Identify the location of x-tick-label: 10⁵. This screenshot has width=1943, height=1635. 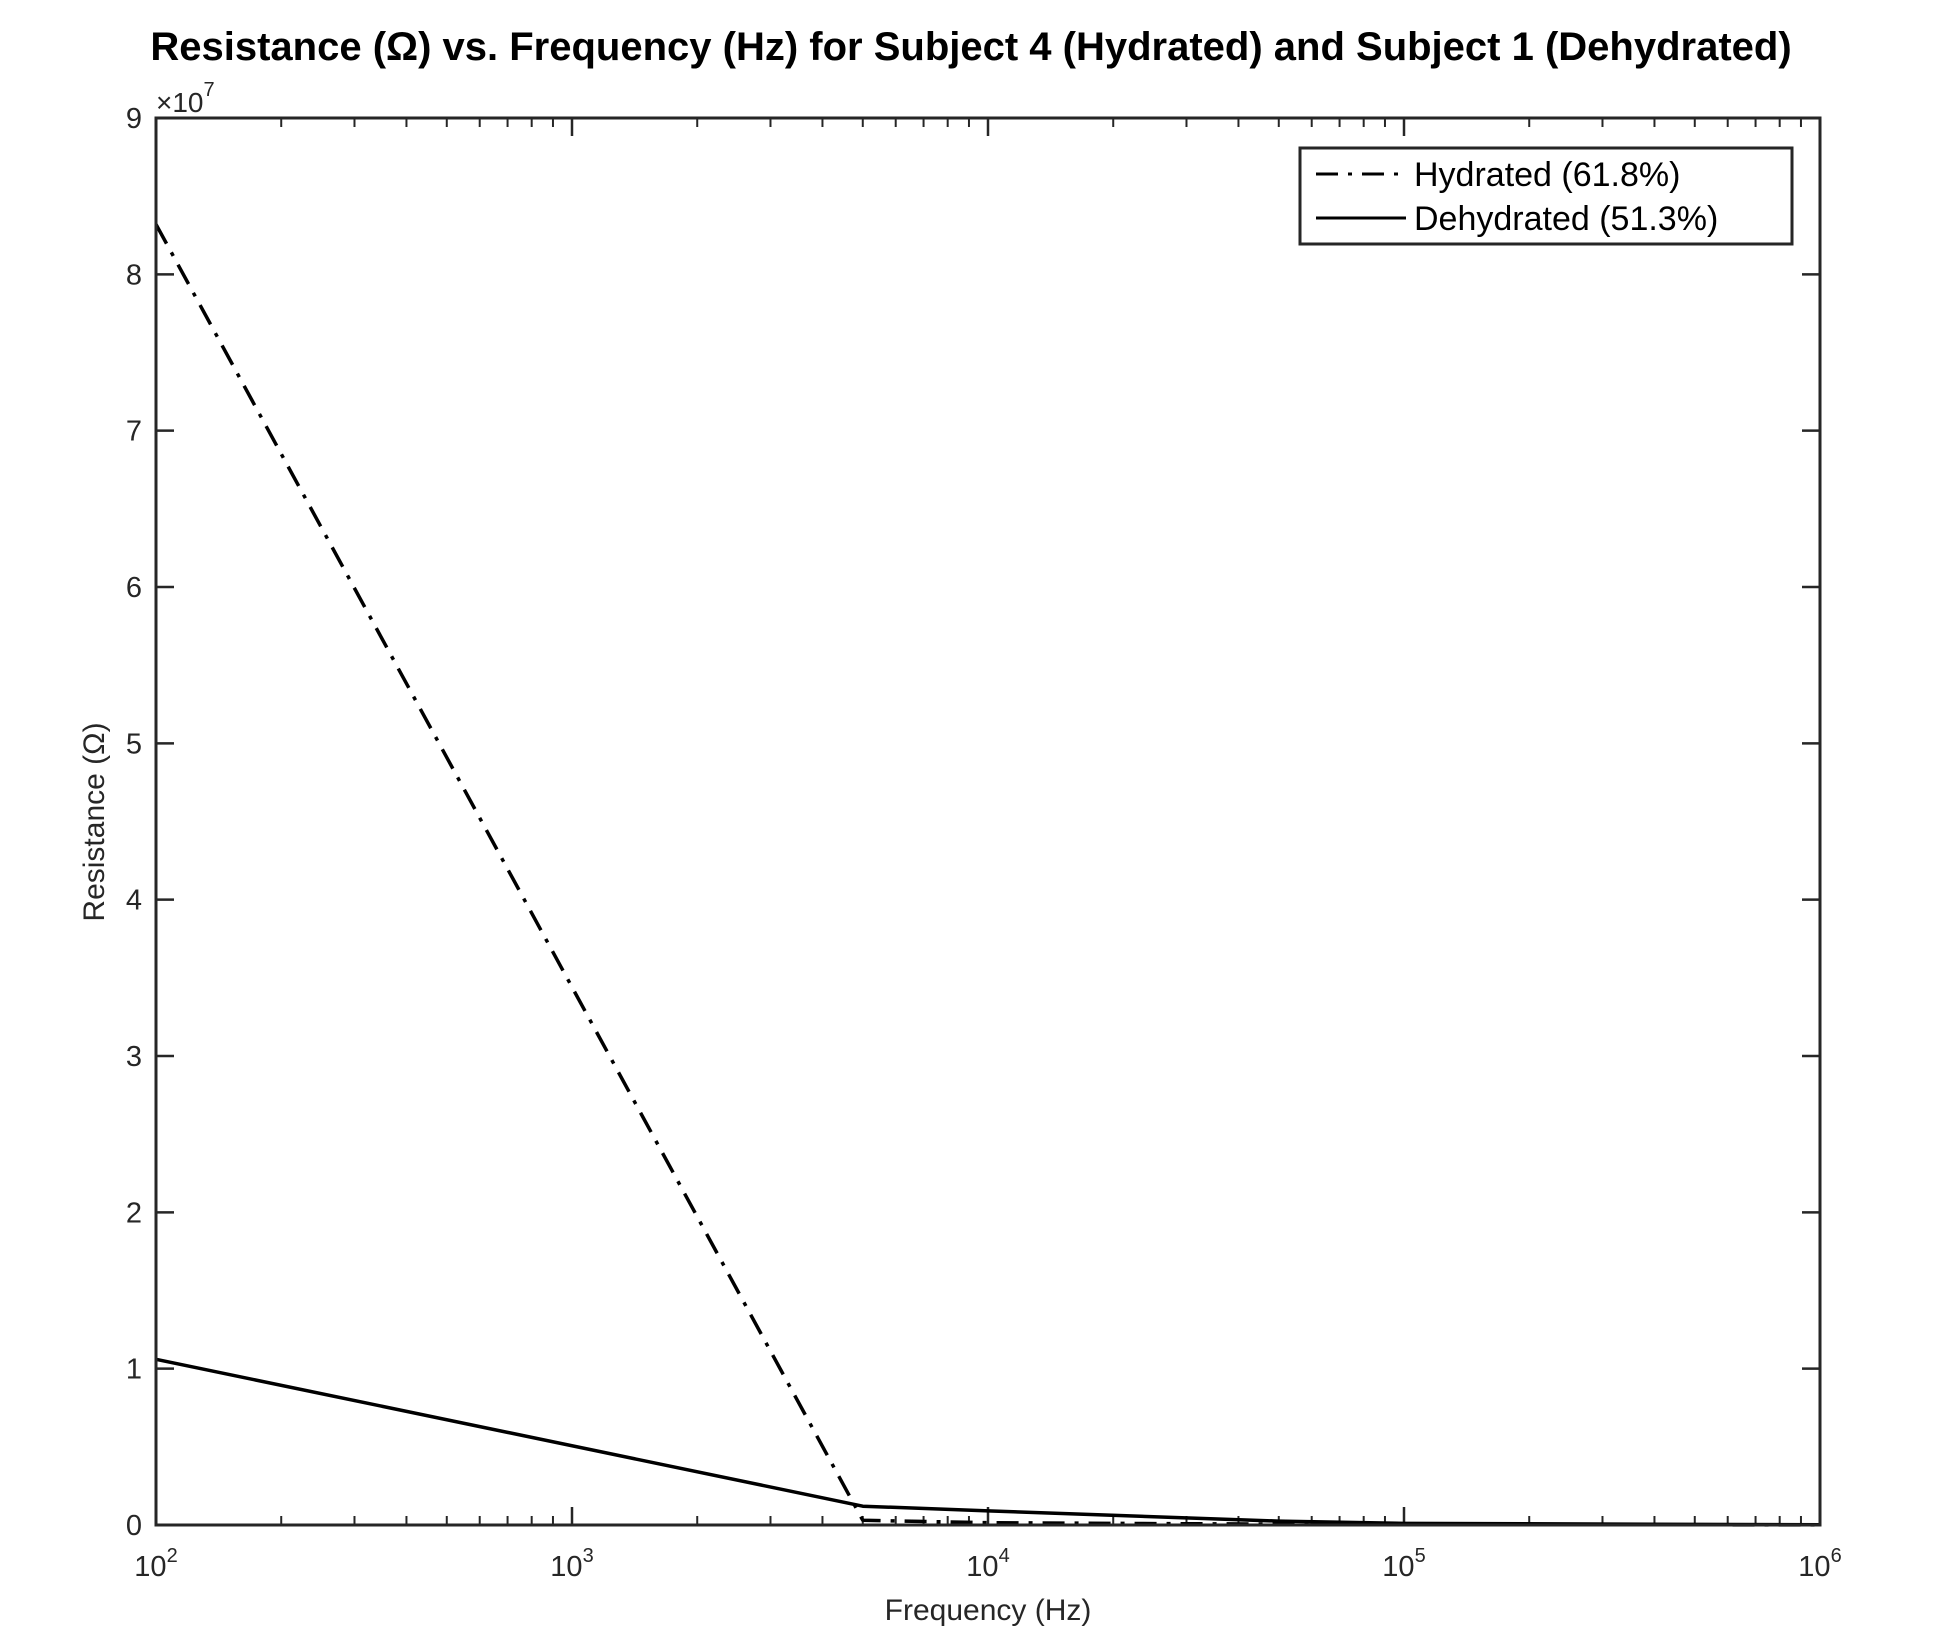
(1403, 1564).